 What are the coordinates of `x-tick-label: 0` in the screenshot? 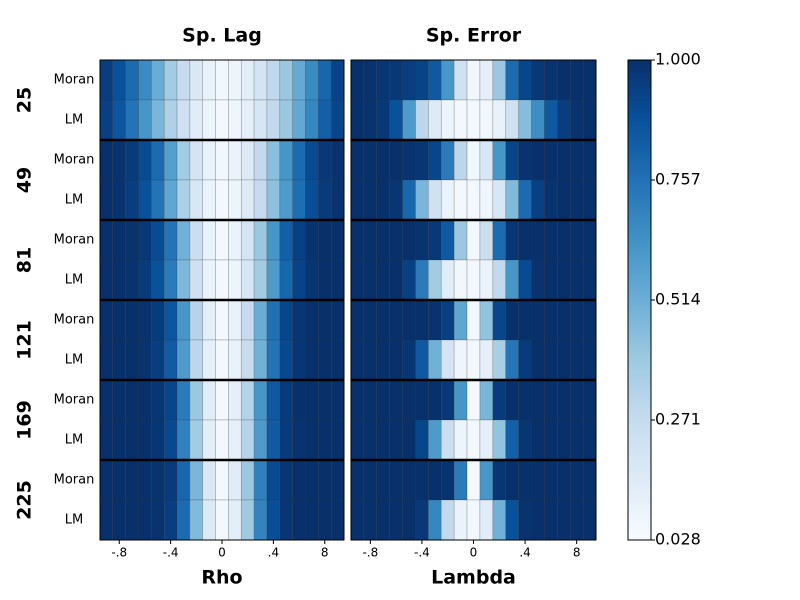 It's located at (222, 553).